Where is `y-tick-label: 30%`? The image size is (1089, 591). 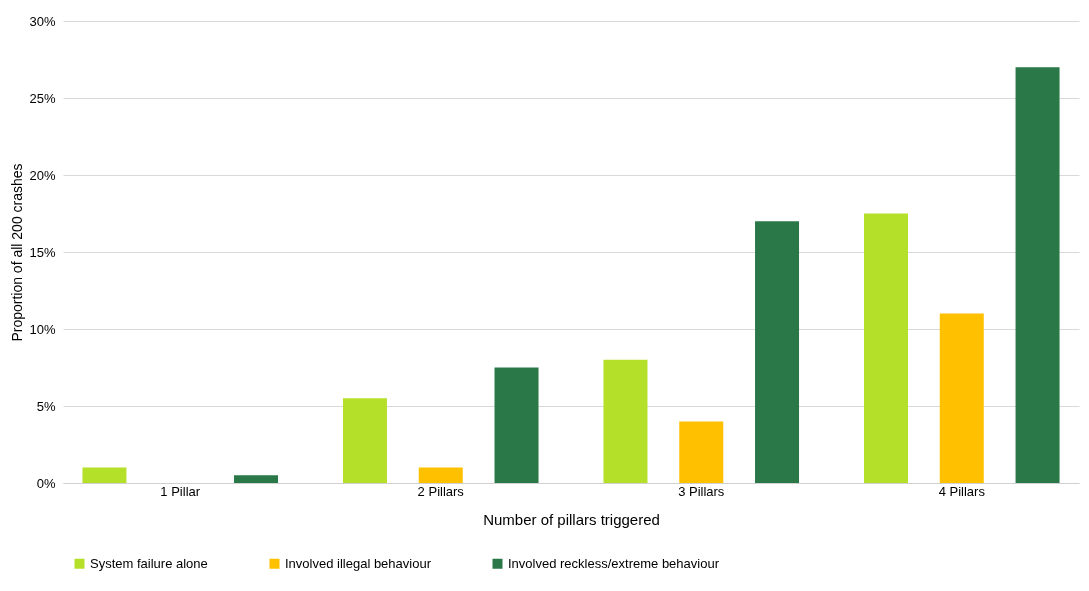 y-tick-label: 30% is located at coordinates (42, 21).